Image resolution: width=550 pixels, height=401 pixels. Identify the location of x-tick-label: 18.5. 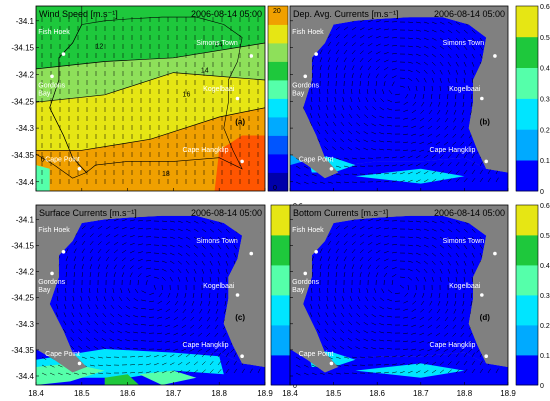
(334, 393).